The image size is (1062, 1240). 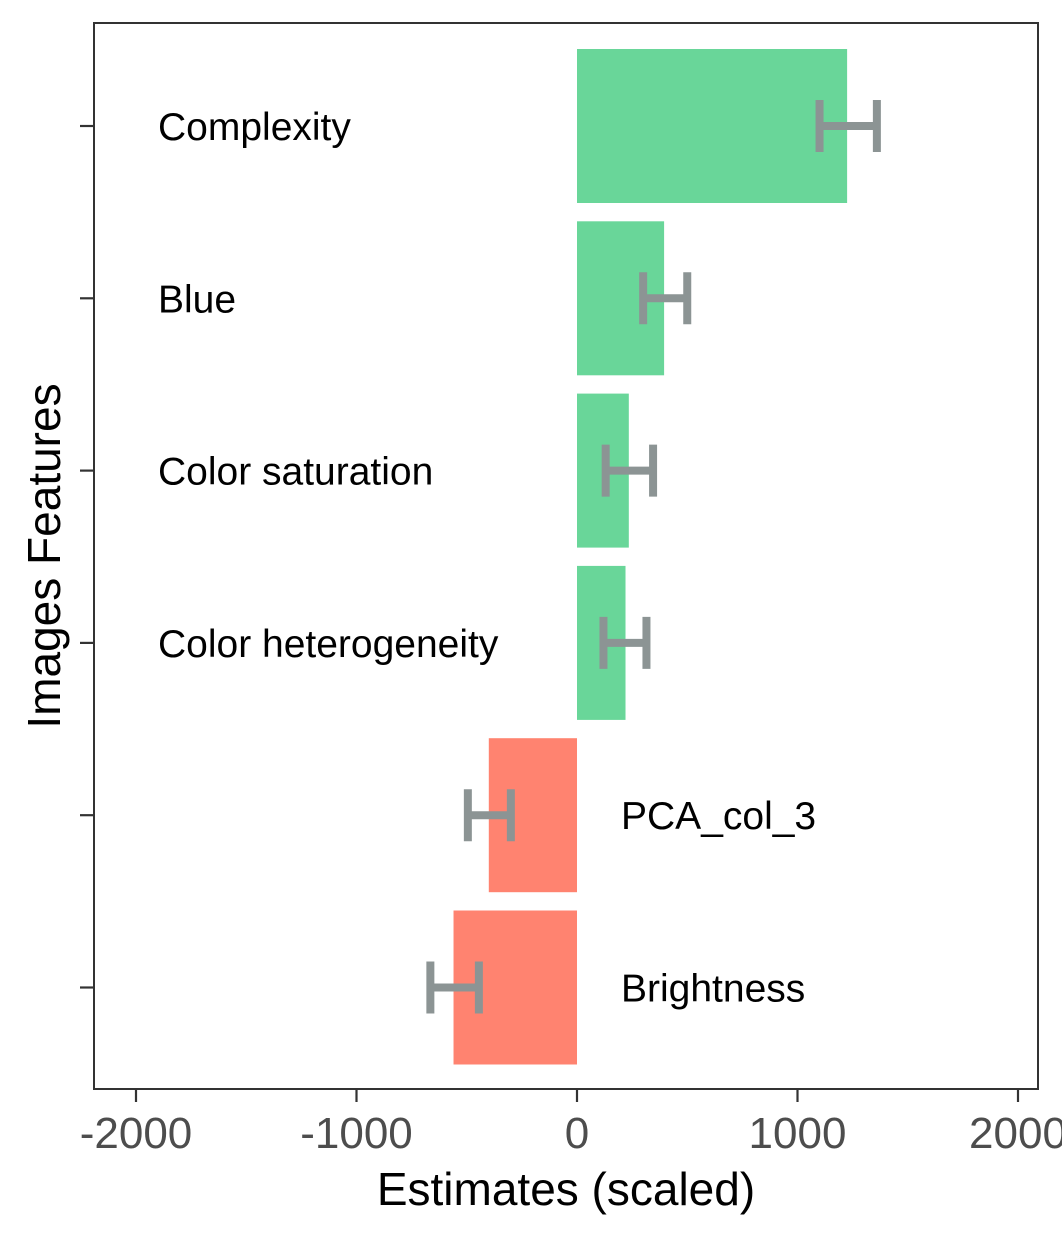 What do you see at coordinates (328, 644) in the screenshot?
I see `bar-label-color-heterogeneity: Color heterogeneity` at bounding box center [328, 644].